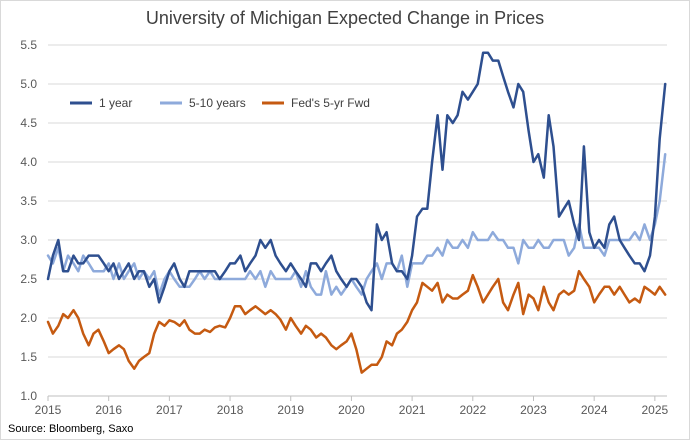  What do you see at coordinates (28, 84) in the screenshot?
I see `y-tick-label: 5.0` at bounding box center [28, 84].